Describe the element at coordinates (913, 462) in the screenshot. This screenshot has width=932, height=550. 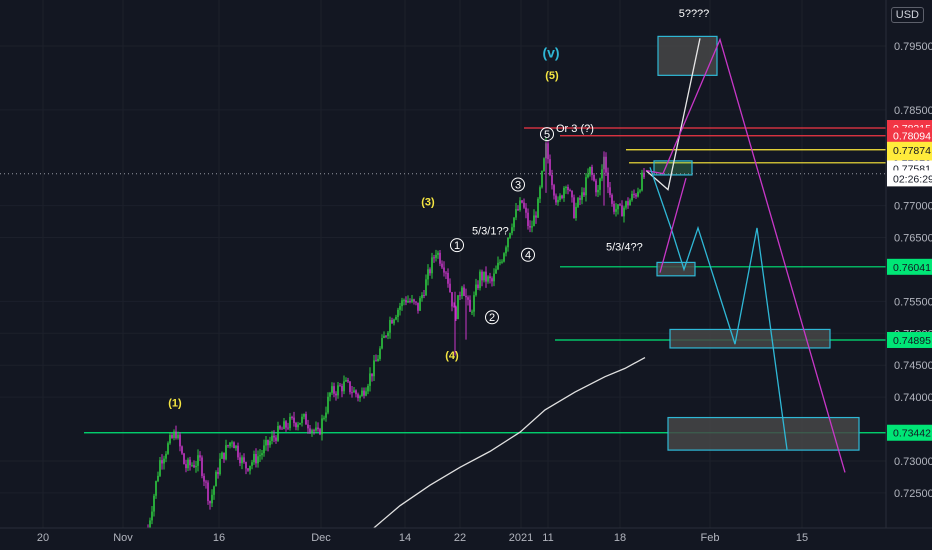
I see `price-tick-label: 0.73000` at that location.